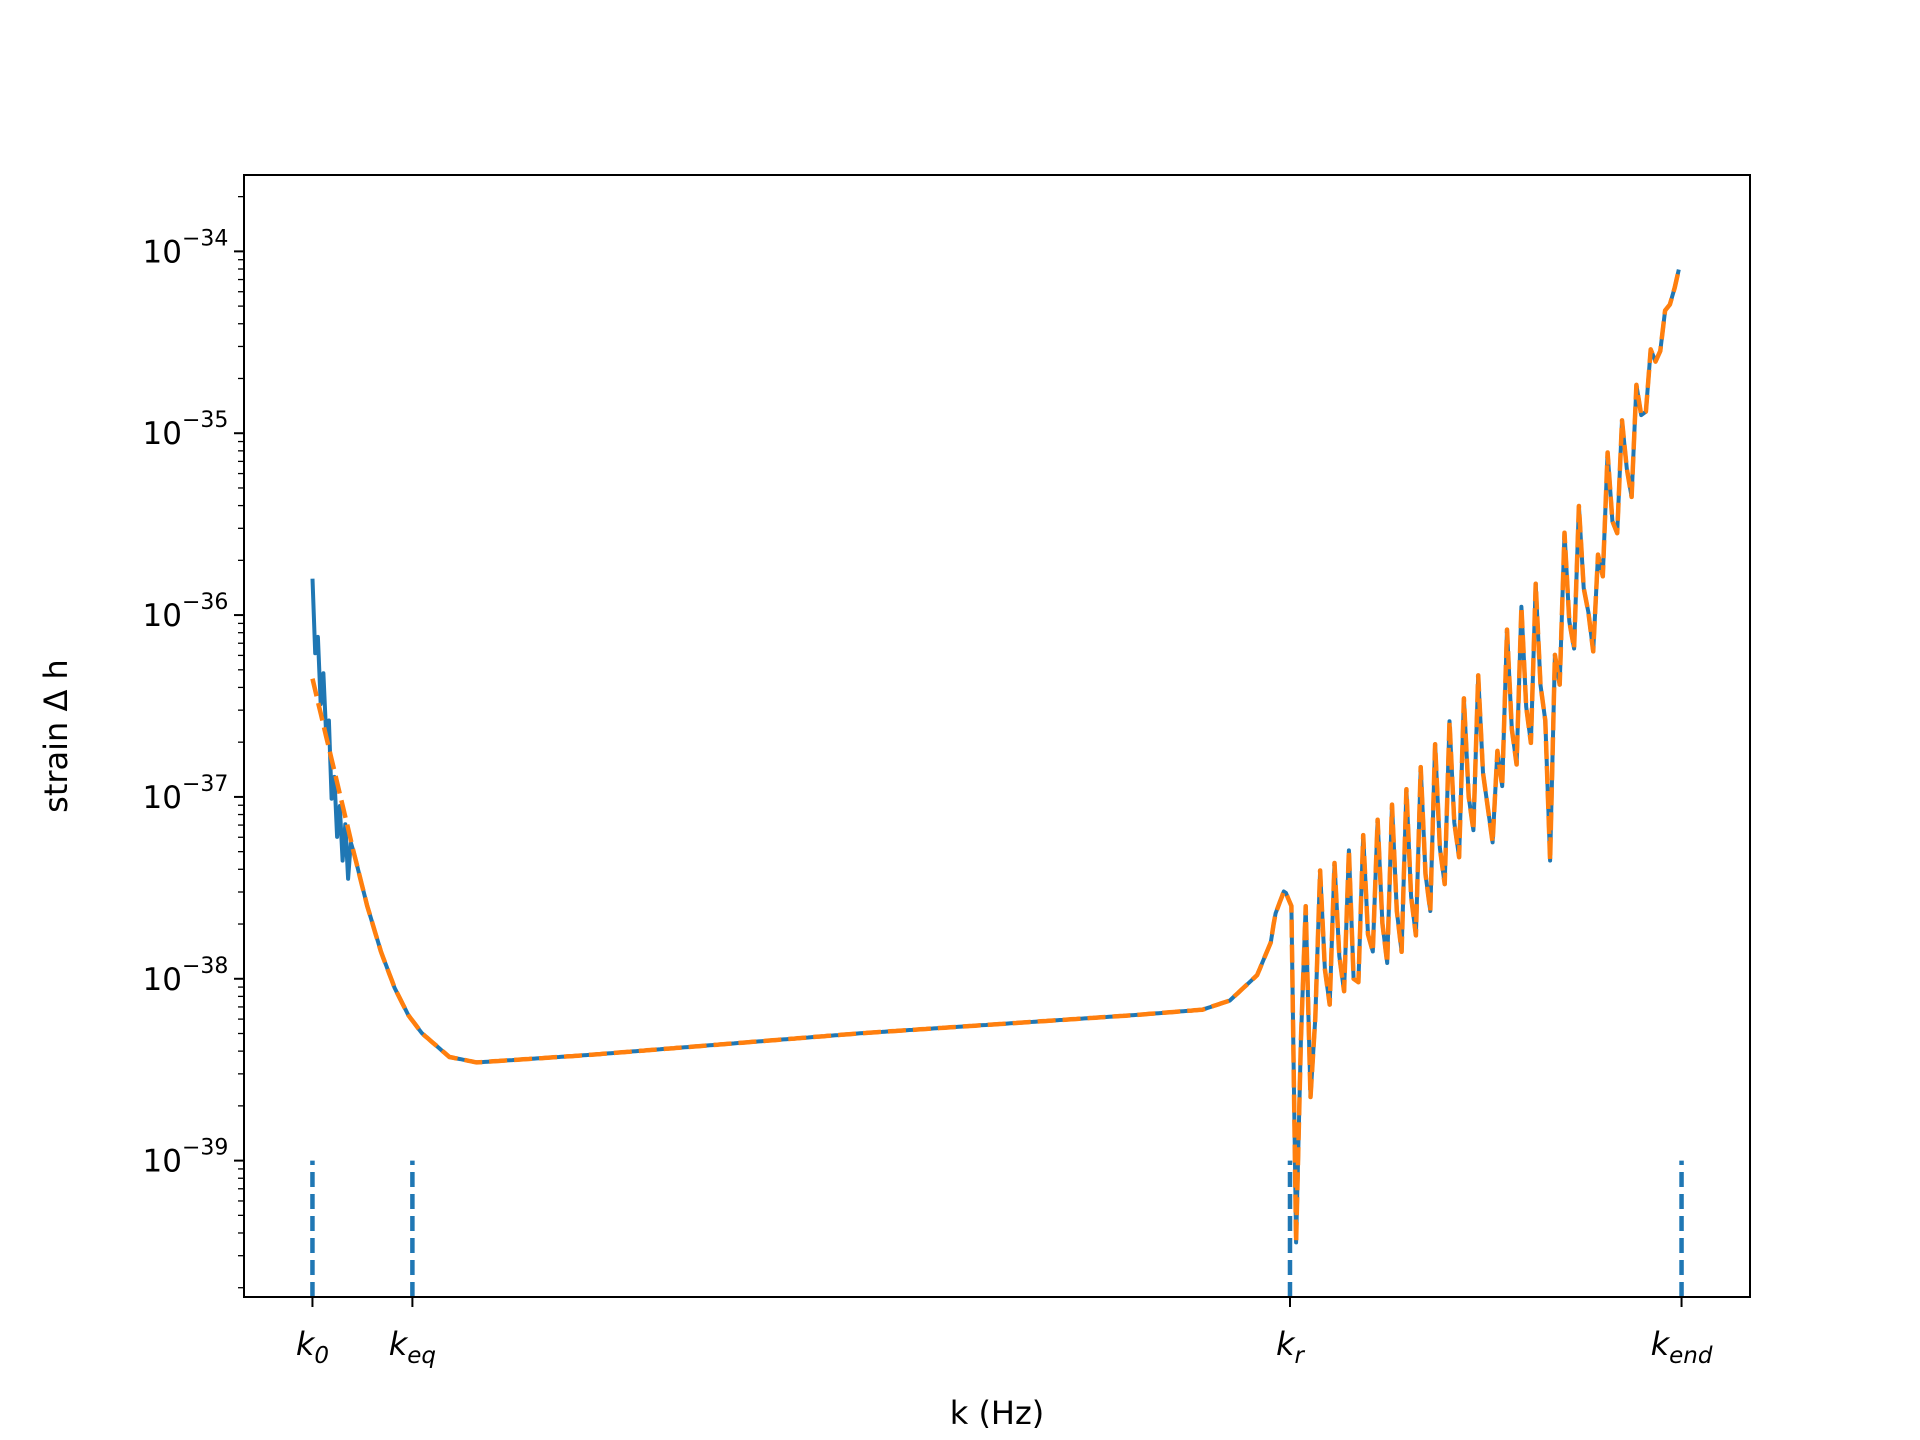  What do you see at coordinates (205, 966) in the screenshot?
I see `ytick-exponent: −38` at bounding box center [205, 966].